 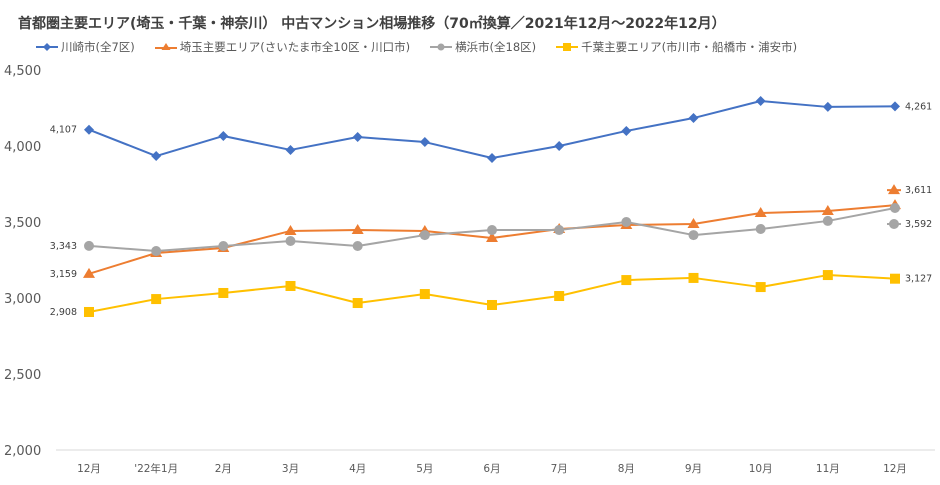 I want to click on data-label-last: 3,592, so click(x=918, y=224).